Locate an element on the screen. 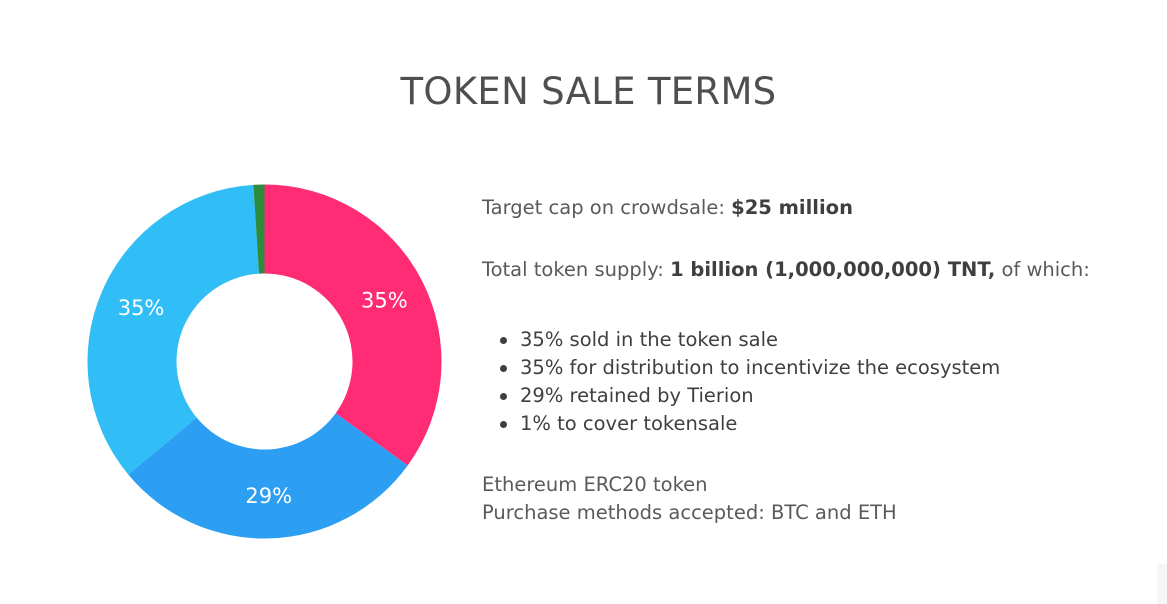 The height and width of the screenshot is (604, 1167). slice-label-1: 29% is located at coordinates (268, 496).